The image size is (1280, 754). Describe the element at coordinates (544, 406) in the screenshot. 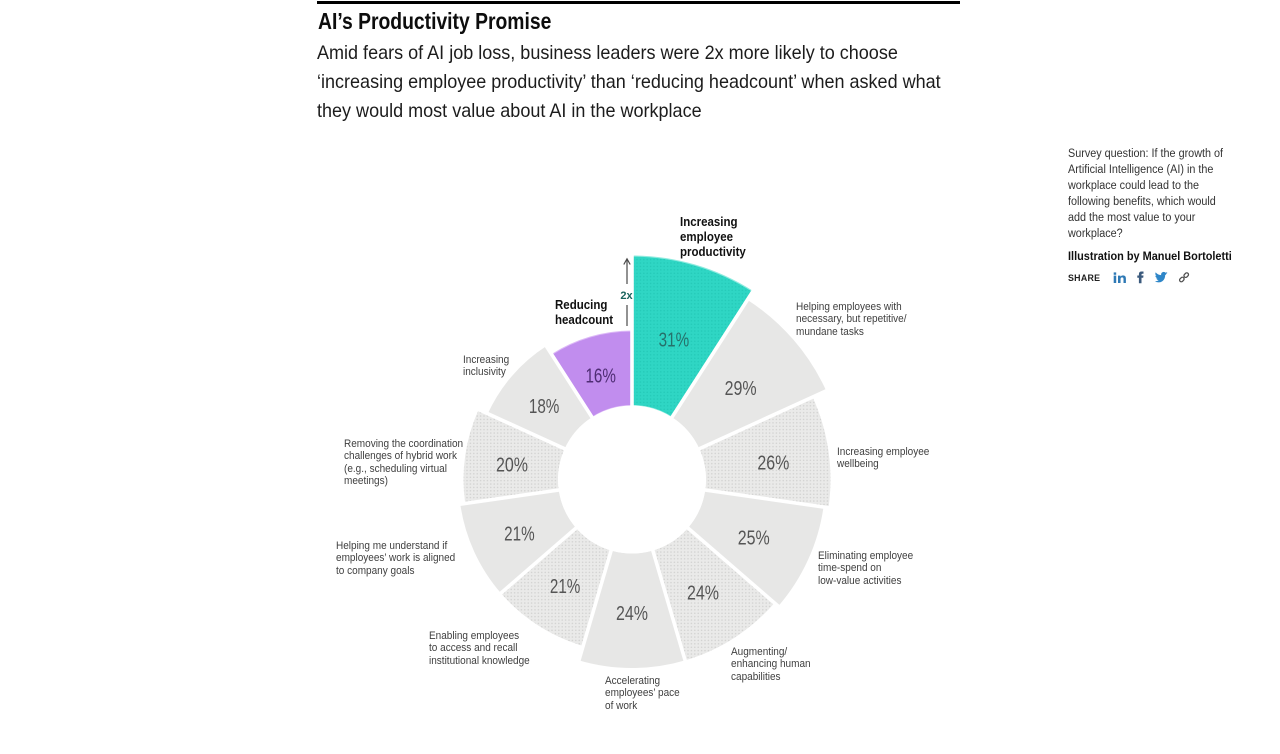

I see `svg-text: 18%` at that location.